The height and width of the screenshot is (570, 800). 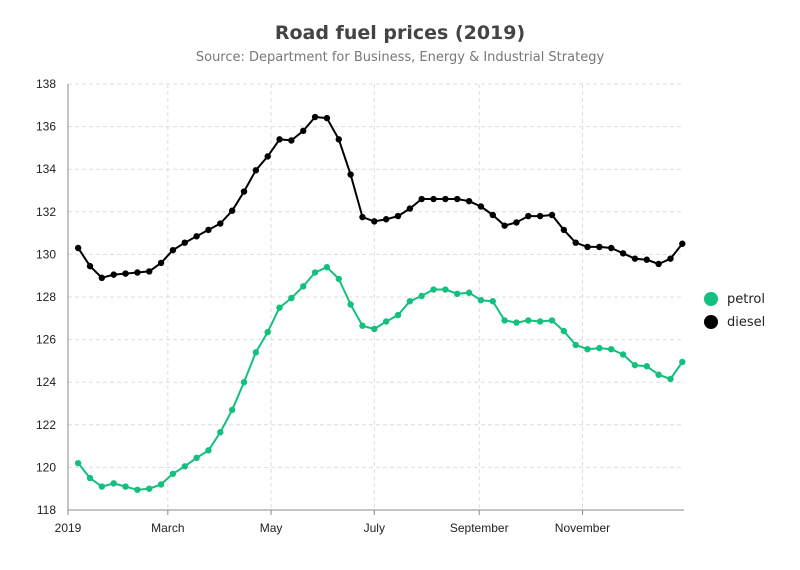 I want to click on legend-item-diesel: diesel, so click(x=734, y=322).